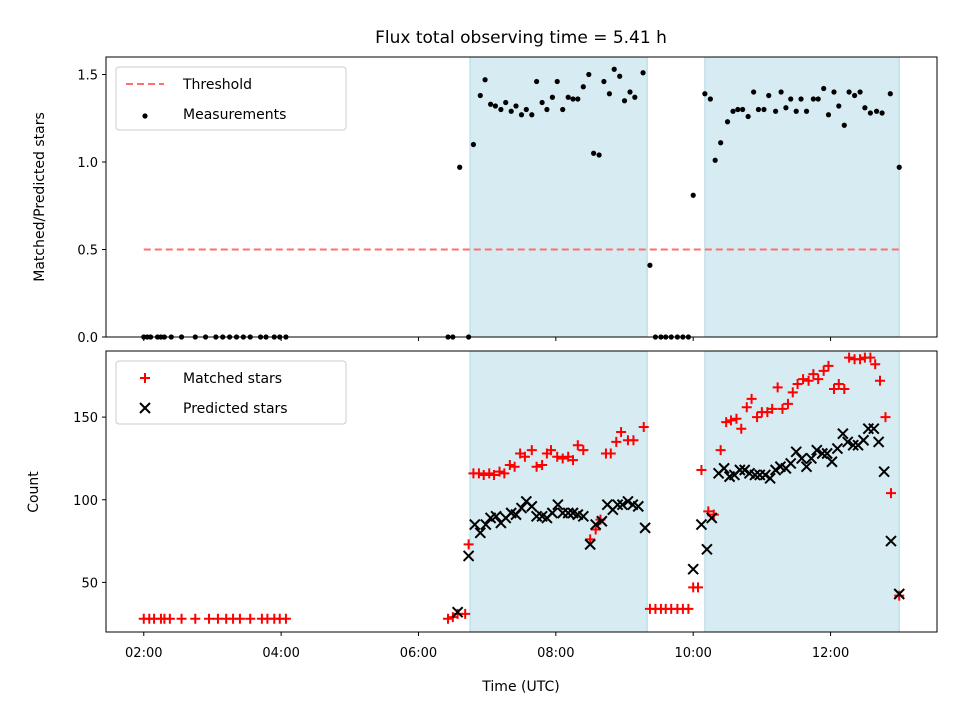 This screenshot has height=720, width=960. Describe the element at coordinates (521, 38) in the screenshot. I see `chart-title: Flux total observing time = 5.41 h` at that location.